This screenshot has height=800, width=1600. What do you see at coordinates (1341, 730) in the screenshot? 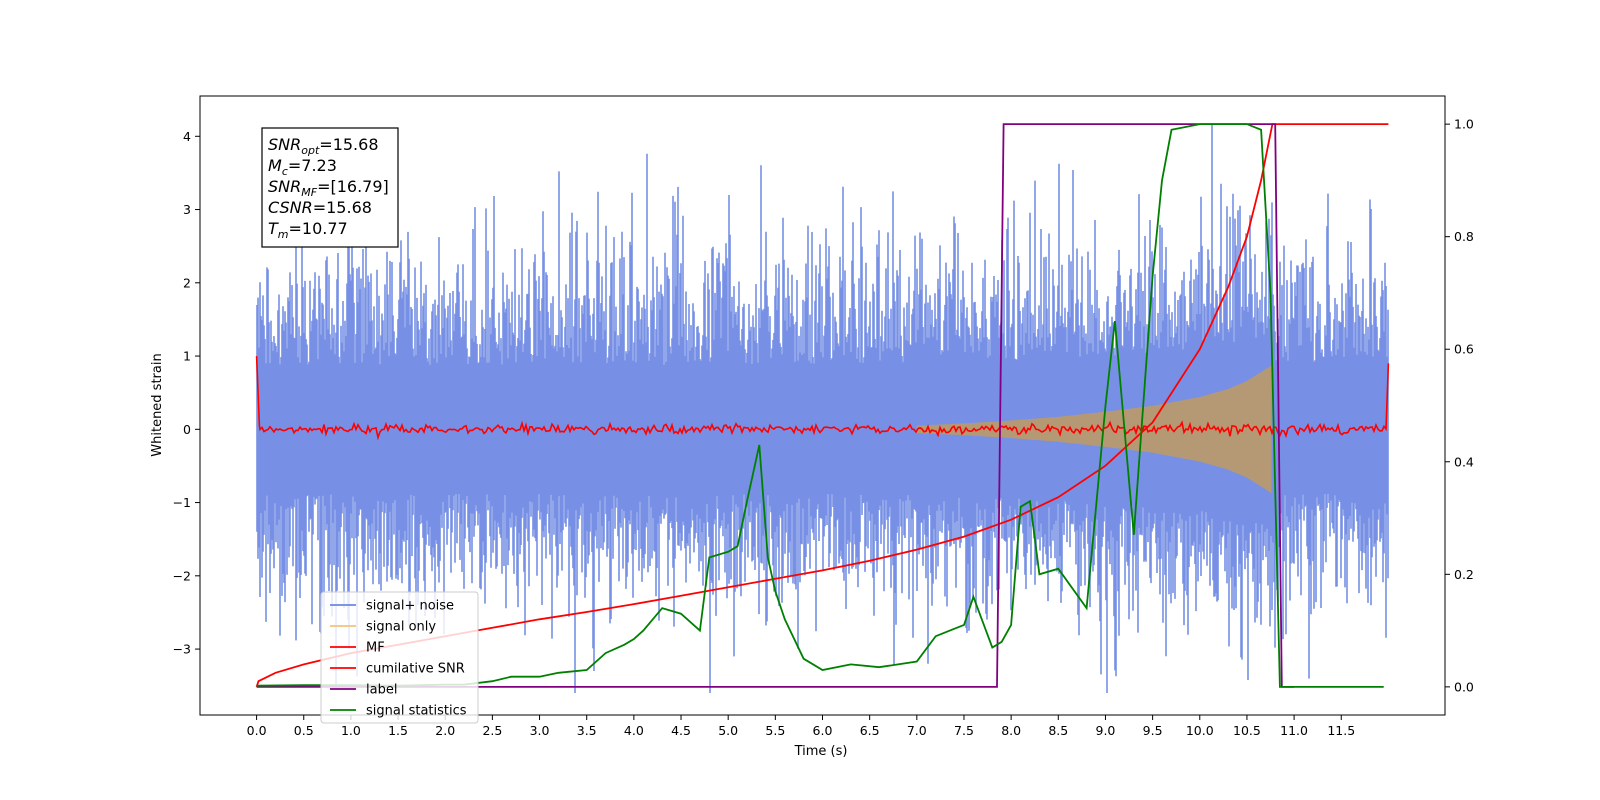
I see `x-tick-label: 11.5` at bounding box center [1341, 730].